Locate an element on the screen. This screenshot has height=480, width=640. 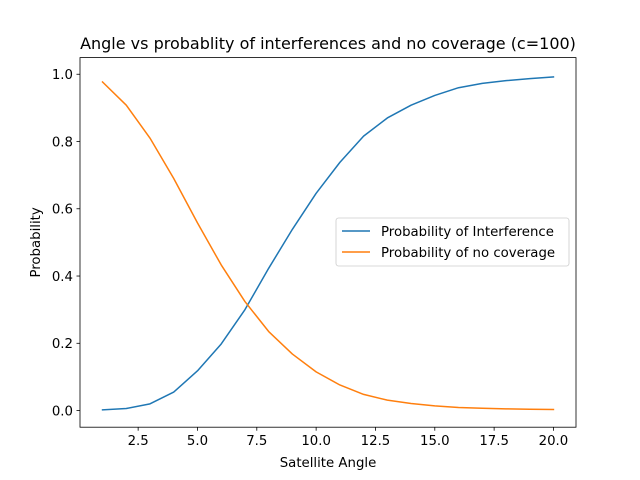
y-axis-label: Probability is located at coordinates (36, 242).